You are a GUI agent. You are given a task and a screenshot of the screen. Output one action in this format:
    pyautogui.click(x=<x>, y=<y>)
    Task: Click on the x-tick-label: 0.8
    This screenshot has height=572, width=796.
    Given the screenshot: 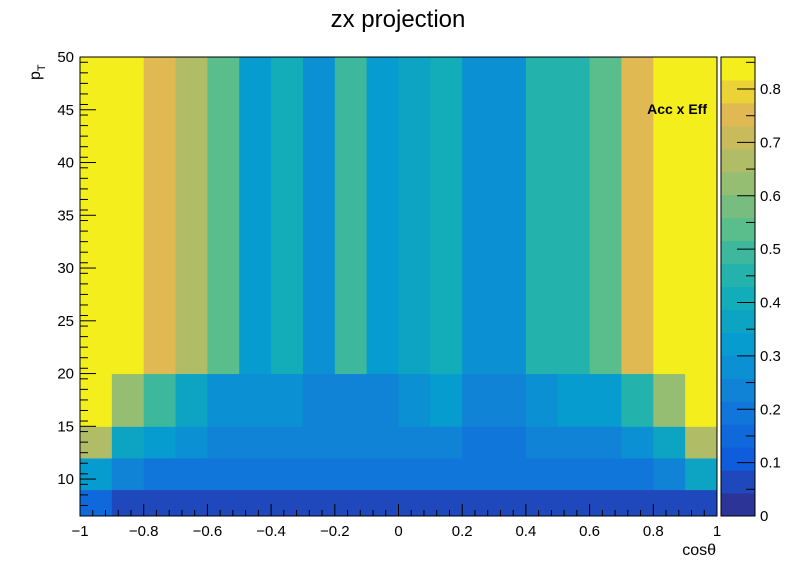 What is the action you would take?
    pyautogui.click(x=653, y=531)
    